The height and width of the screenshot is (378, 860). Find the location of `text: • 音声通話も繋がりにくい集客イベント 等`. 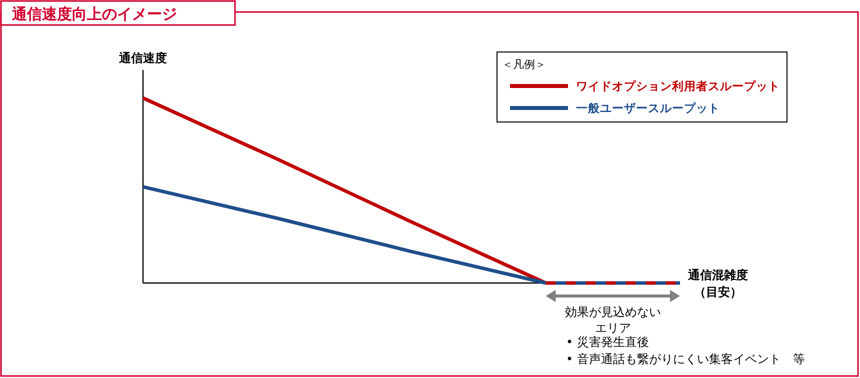

text: • 音声通話も繋がりにくい集客イベント 等 is located at coordinates (685, 359).